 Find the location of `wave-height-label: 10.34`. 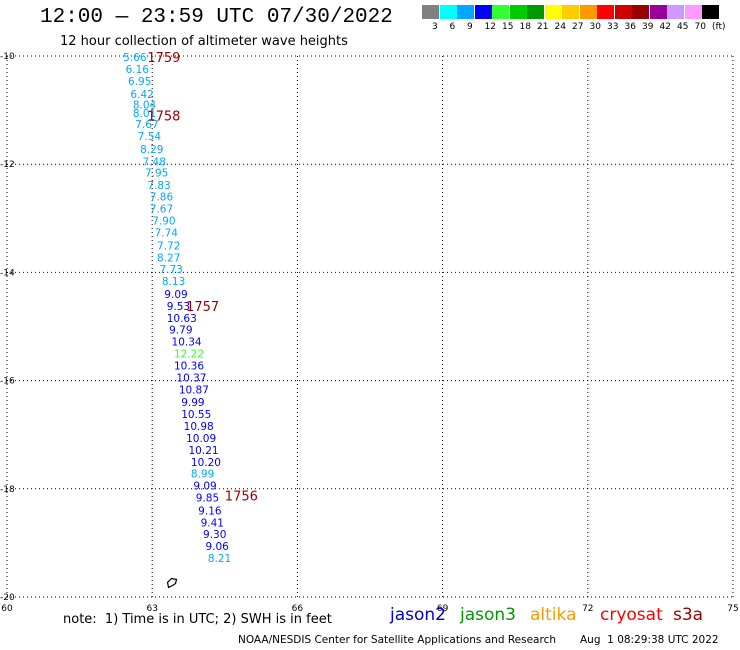

wave-height-label: 10.34 is located at coordinates (187, 343).